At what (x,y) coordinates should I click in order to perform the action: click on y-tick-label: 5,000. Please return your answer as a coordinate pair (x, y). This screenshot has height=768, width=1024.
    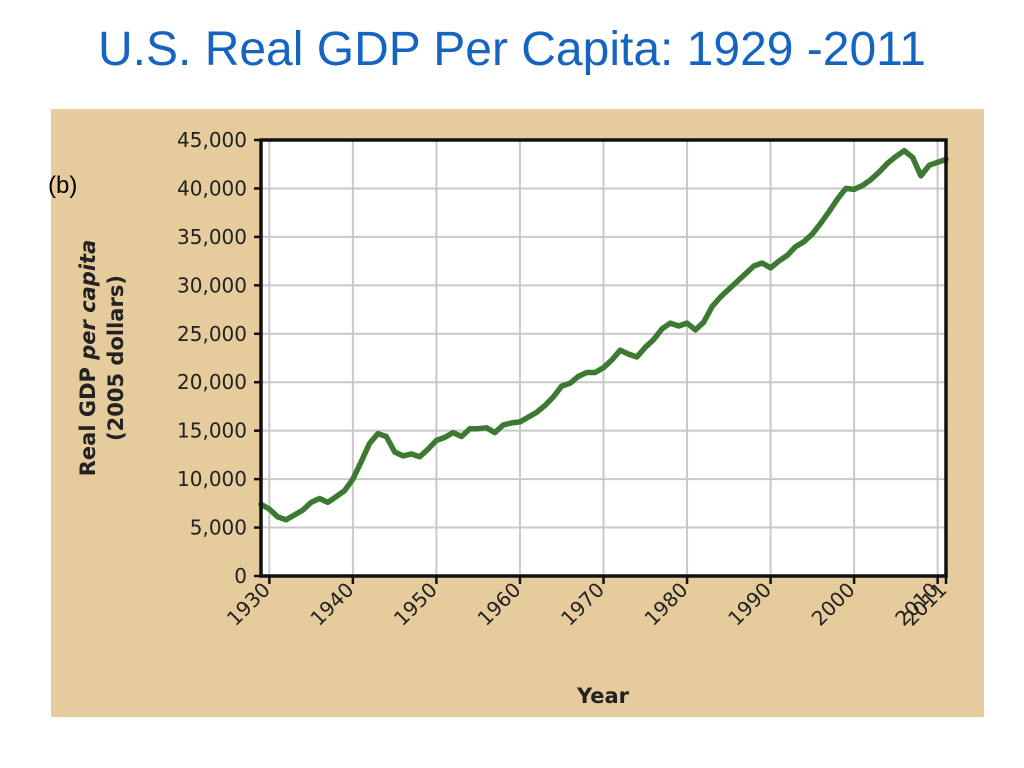
    Looking at the image, I should click on (218, 528).